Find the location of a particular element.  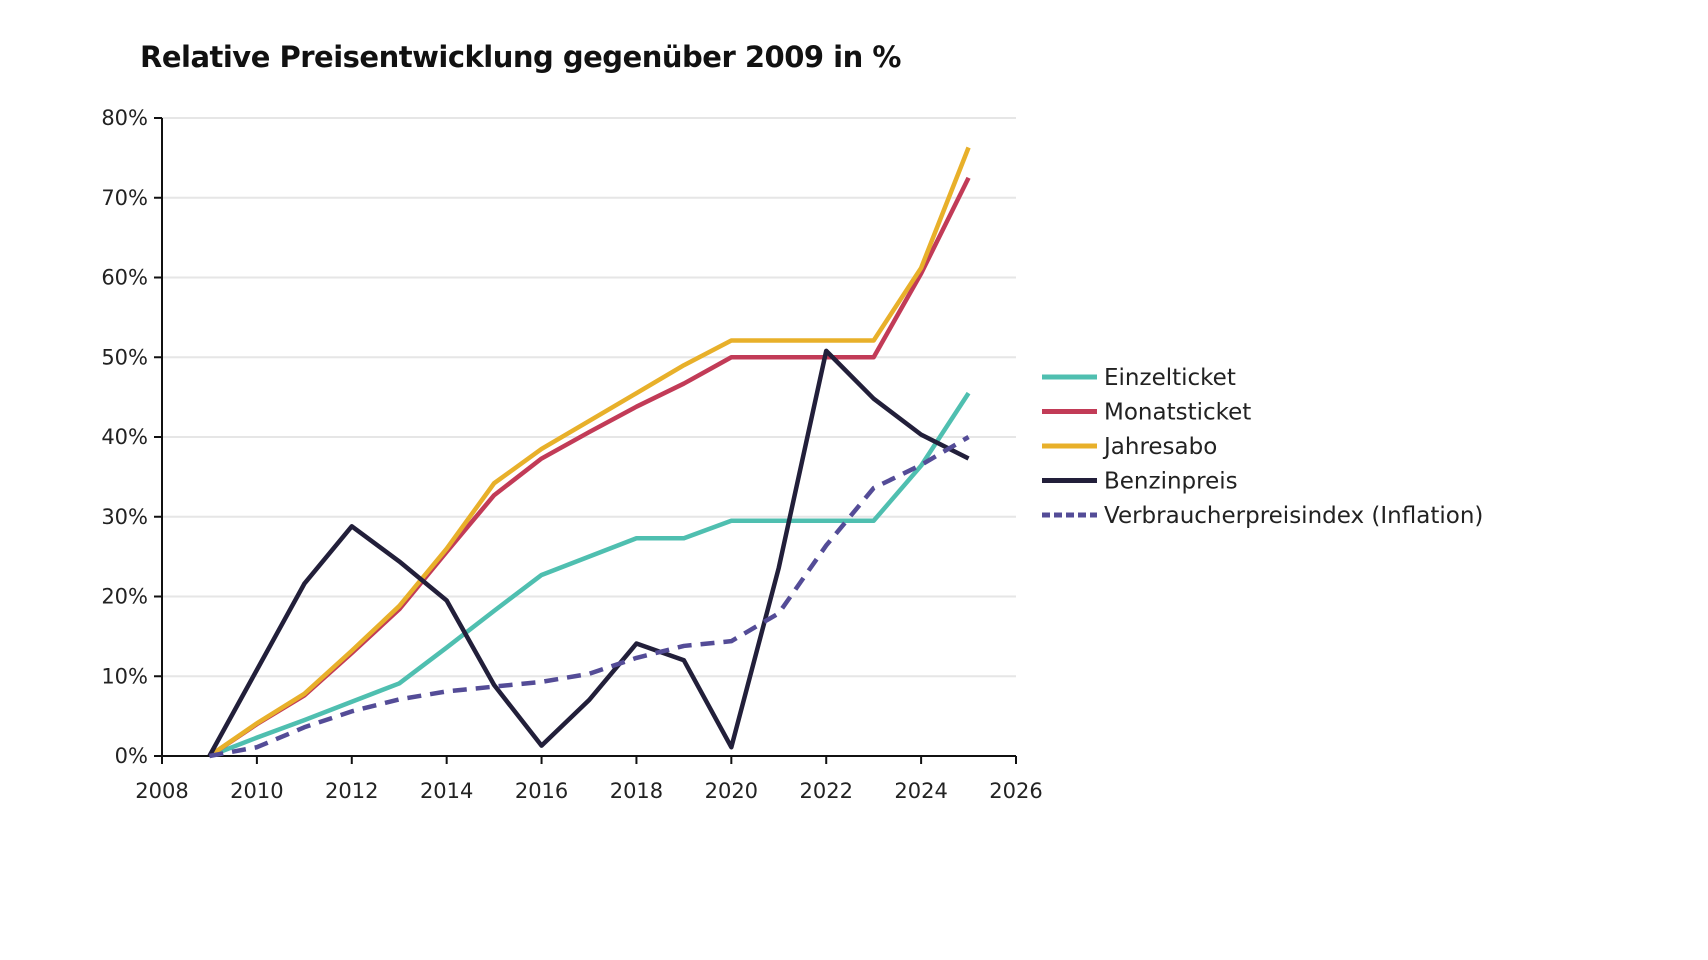

y-tick-label: 60% is located at coordinates (124, 278).